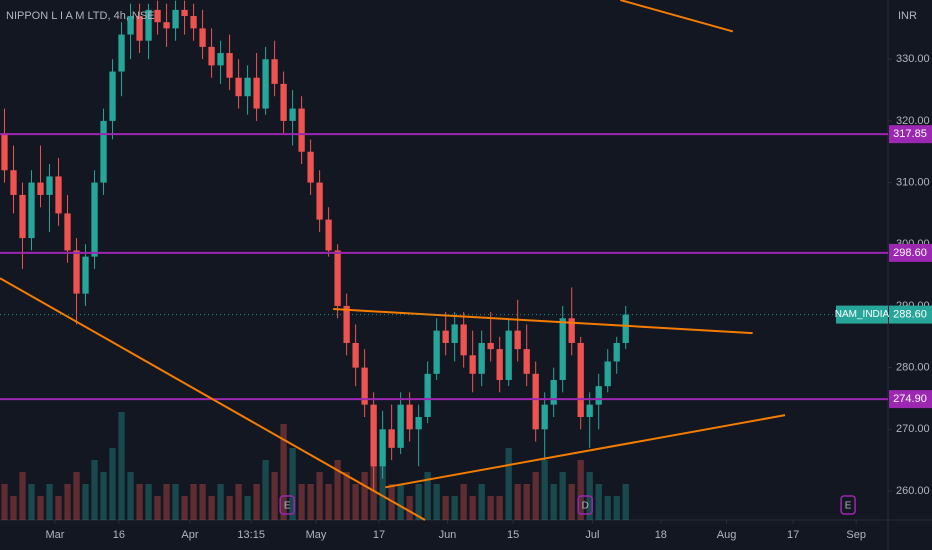  What do you see at coordinates (661, 535) in the screenshot?
I see `x-tick-label: 18` at bounding box center [661, 535].